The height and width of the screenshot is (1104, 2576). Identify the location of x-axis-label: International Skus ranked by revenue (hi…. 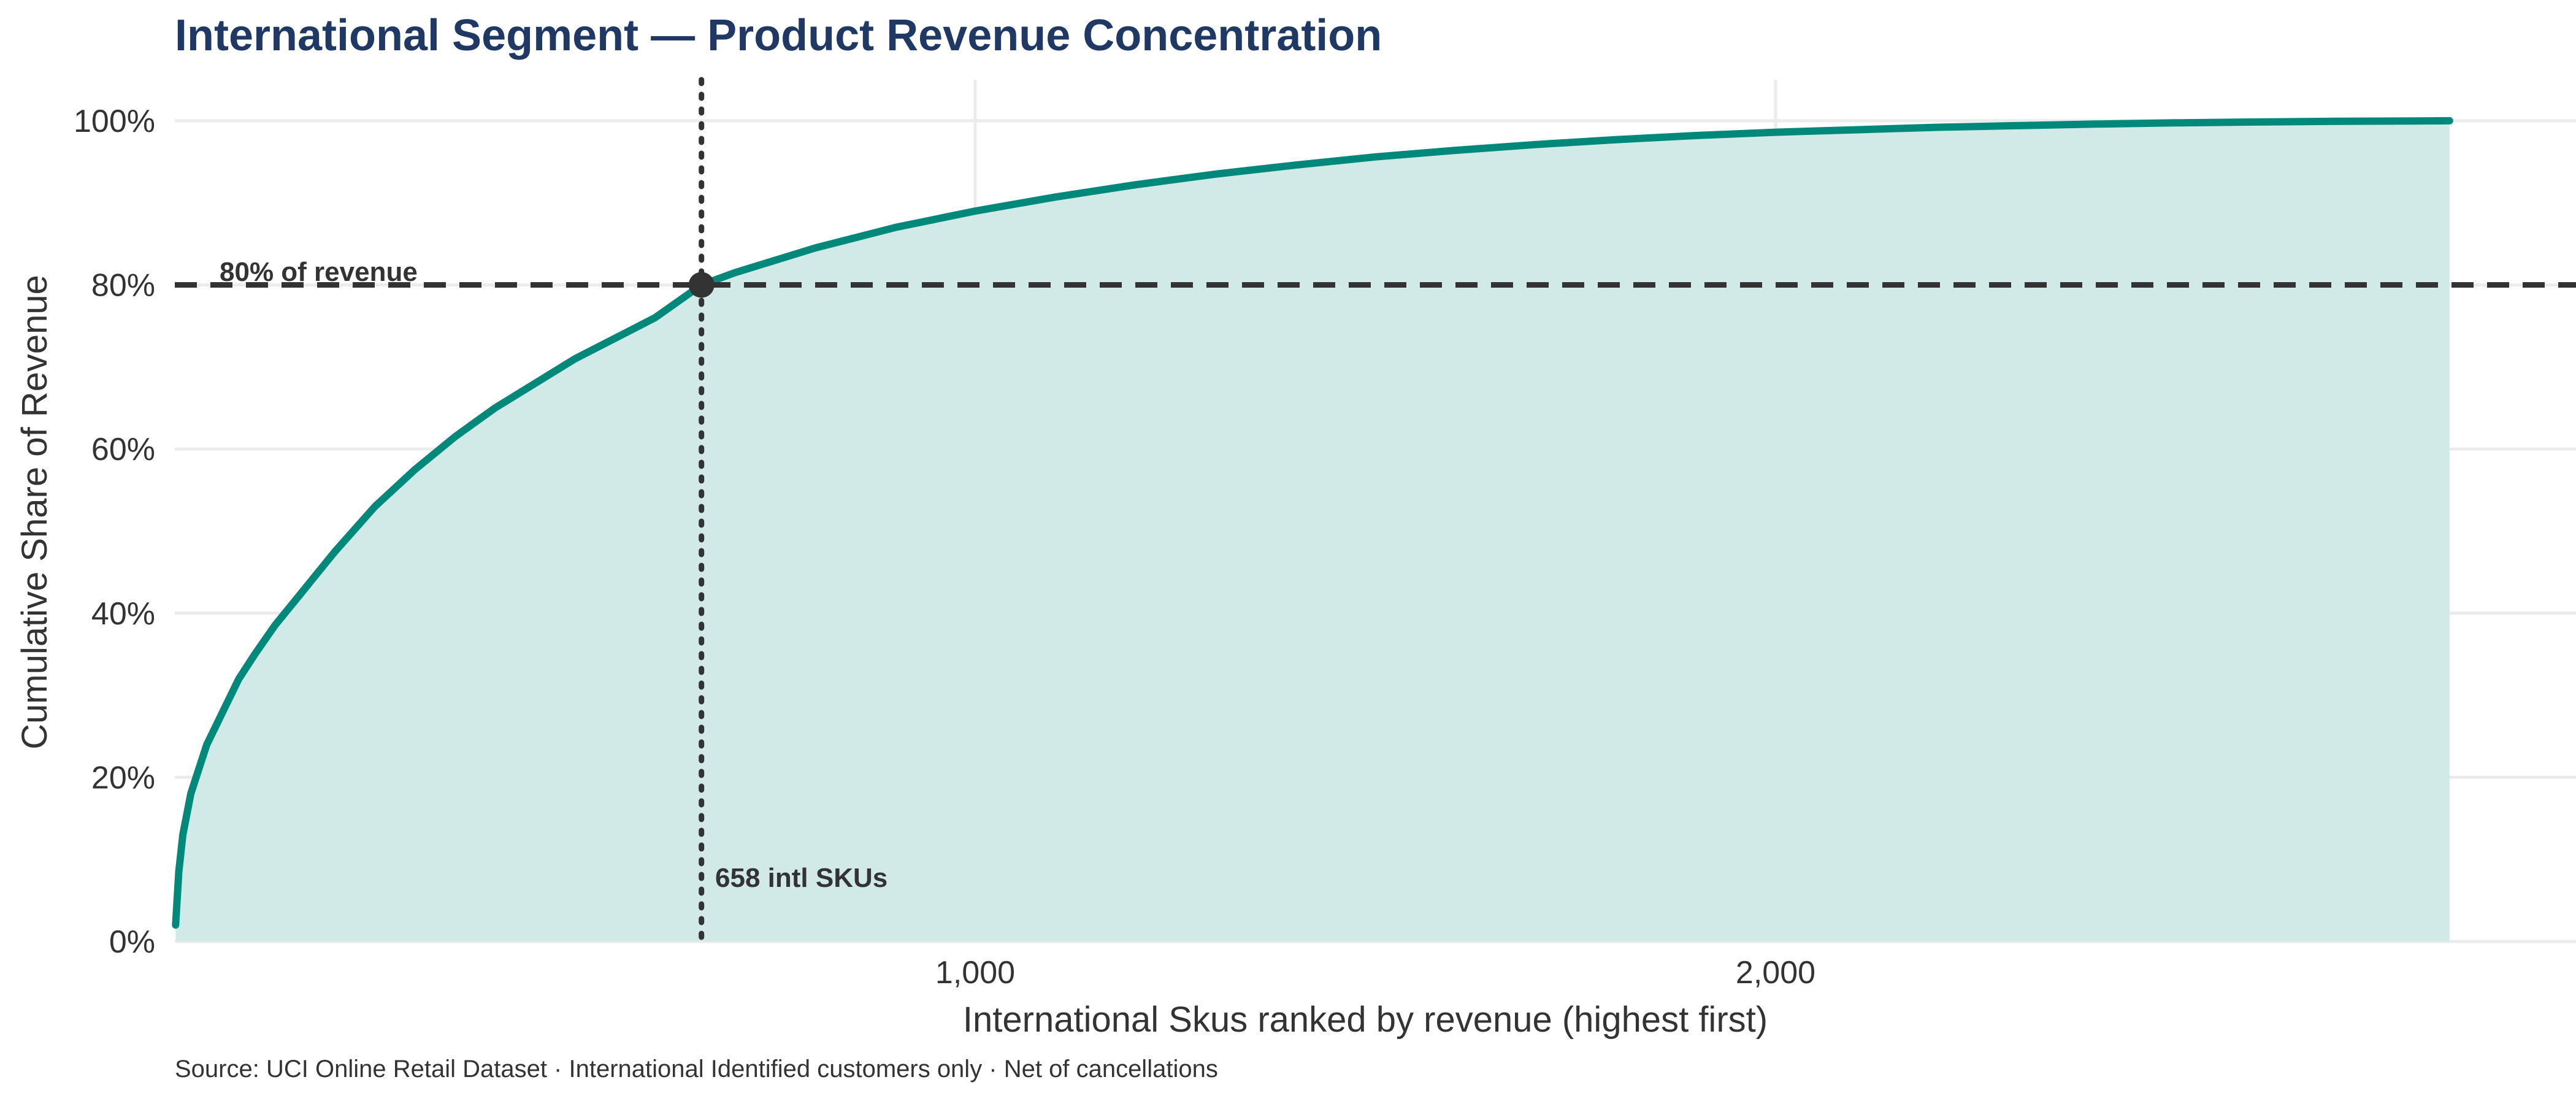
(1365, 1020).